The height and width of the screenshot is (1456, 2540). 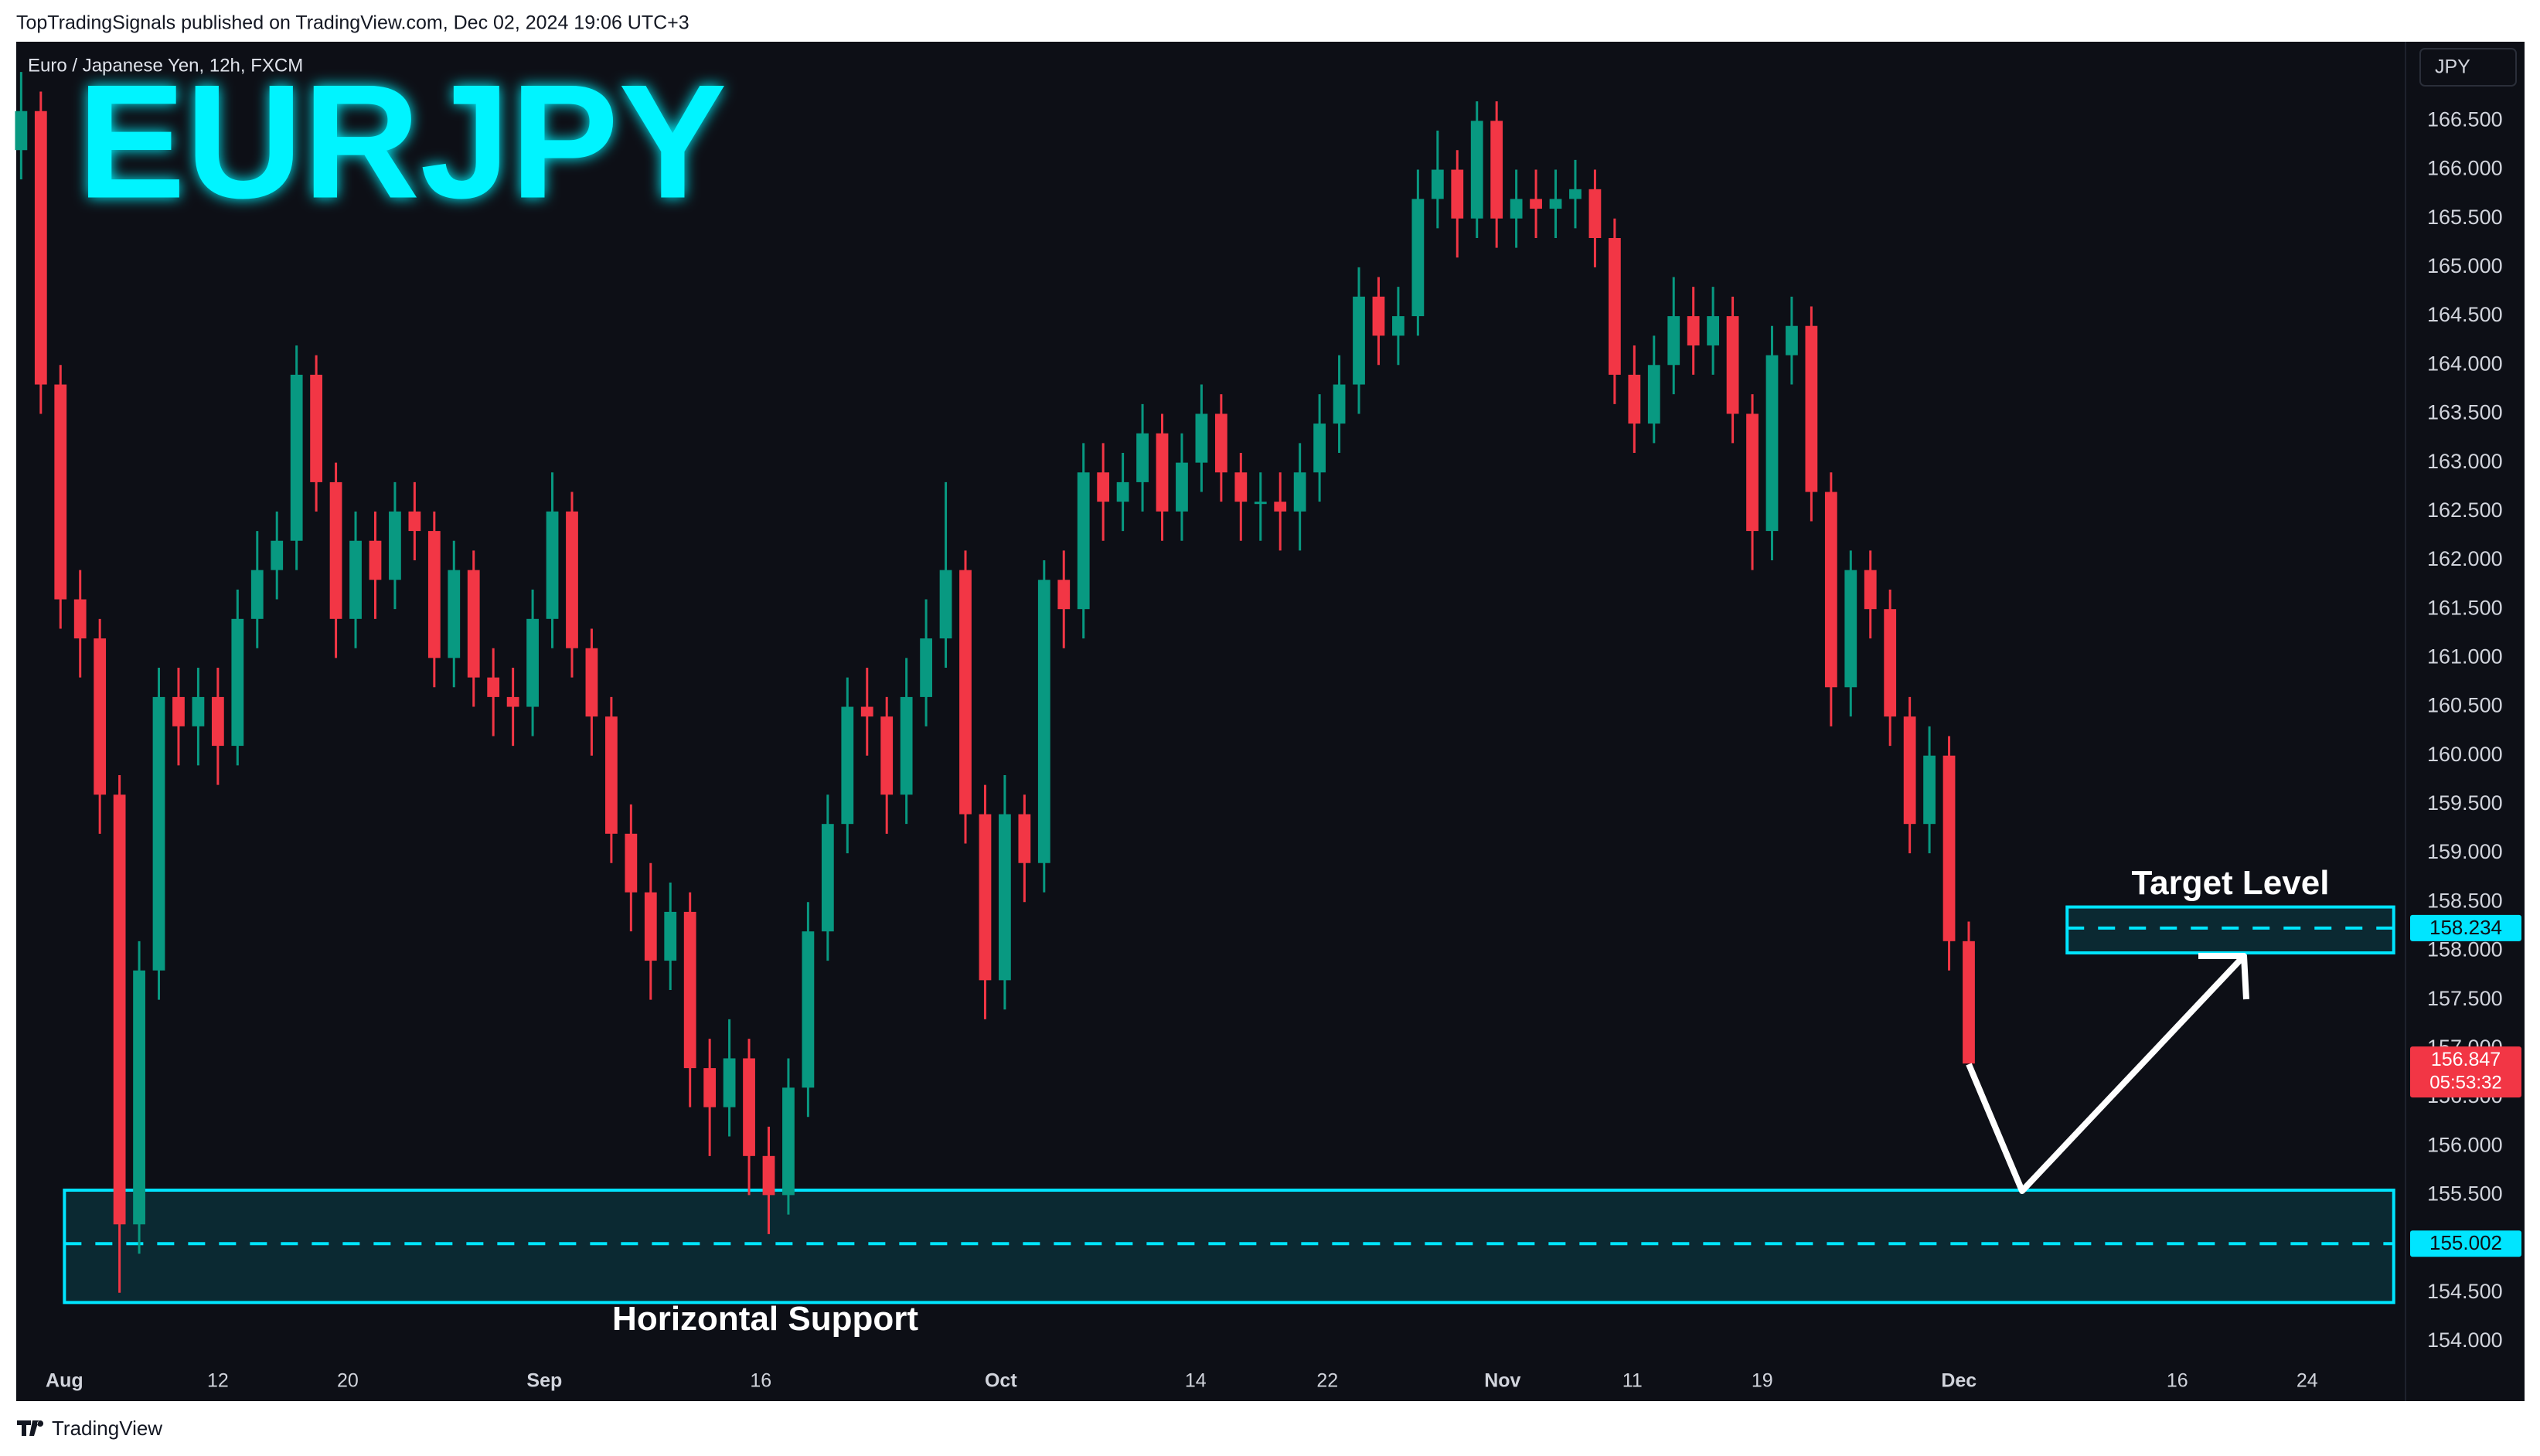 What do you see at coordinates (2465, 852) in the screenshot?
I see `y-tick-label: 159.000` at bounding box center [2465, 852].